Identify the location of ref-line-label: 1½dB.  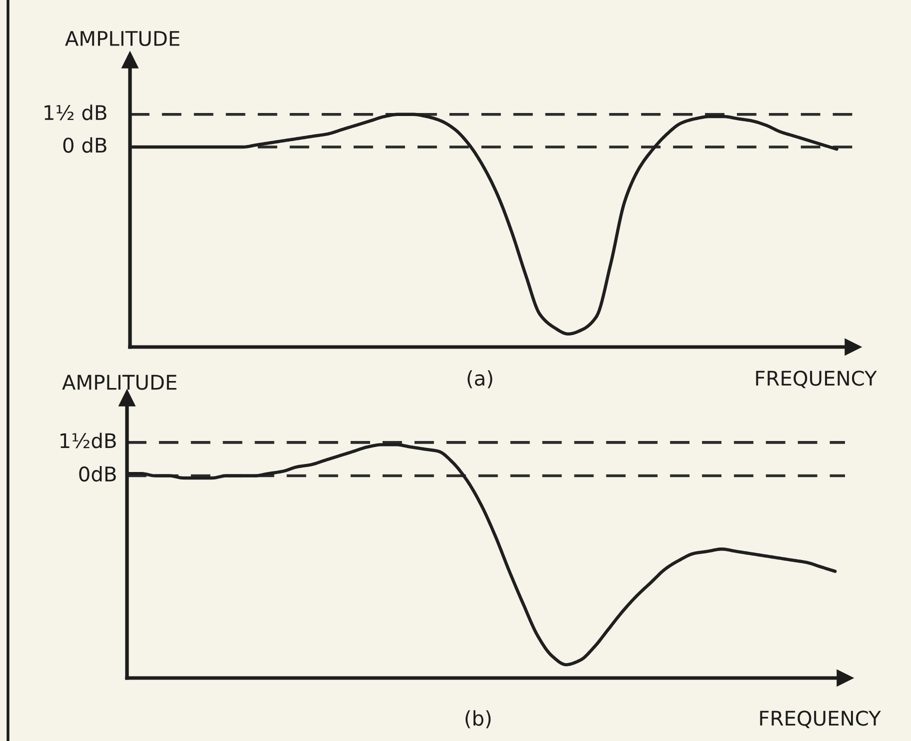
(88, 440).